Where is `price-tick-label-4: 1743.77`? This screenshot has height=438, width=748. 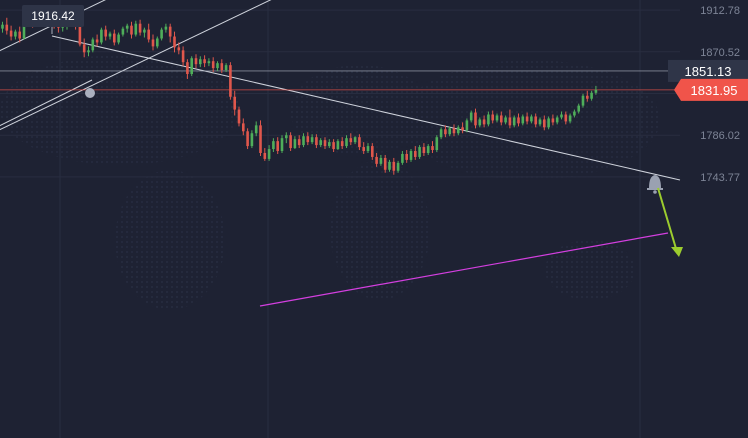 price-tick-label-4: 1743.77 is located at coordinates (720, 178).